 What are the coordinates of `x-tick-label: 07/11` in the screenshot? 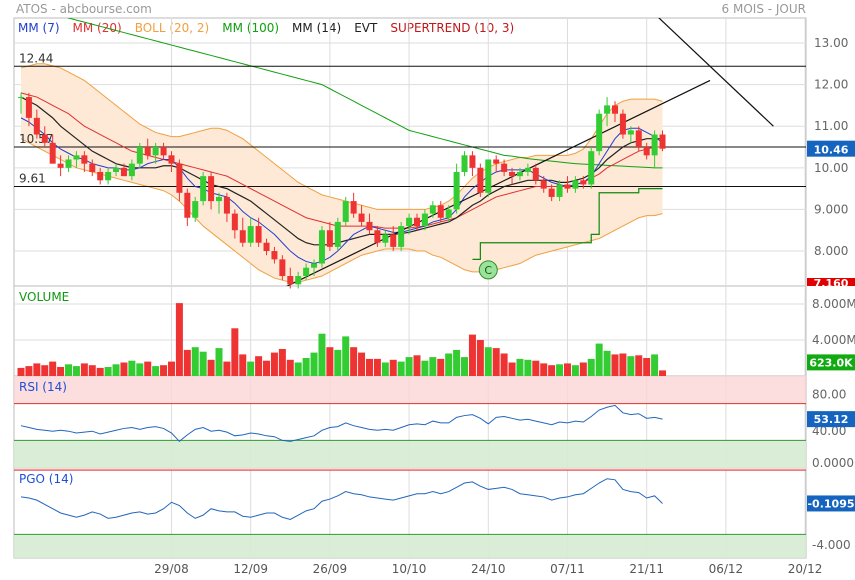 It's located at (567, 569).